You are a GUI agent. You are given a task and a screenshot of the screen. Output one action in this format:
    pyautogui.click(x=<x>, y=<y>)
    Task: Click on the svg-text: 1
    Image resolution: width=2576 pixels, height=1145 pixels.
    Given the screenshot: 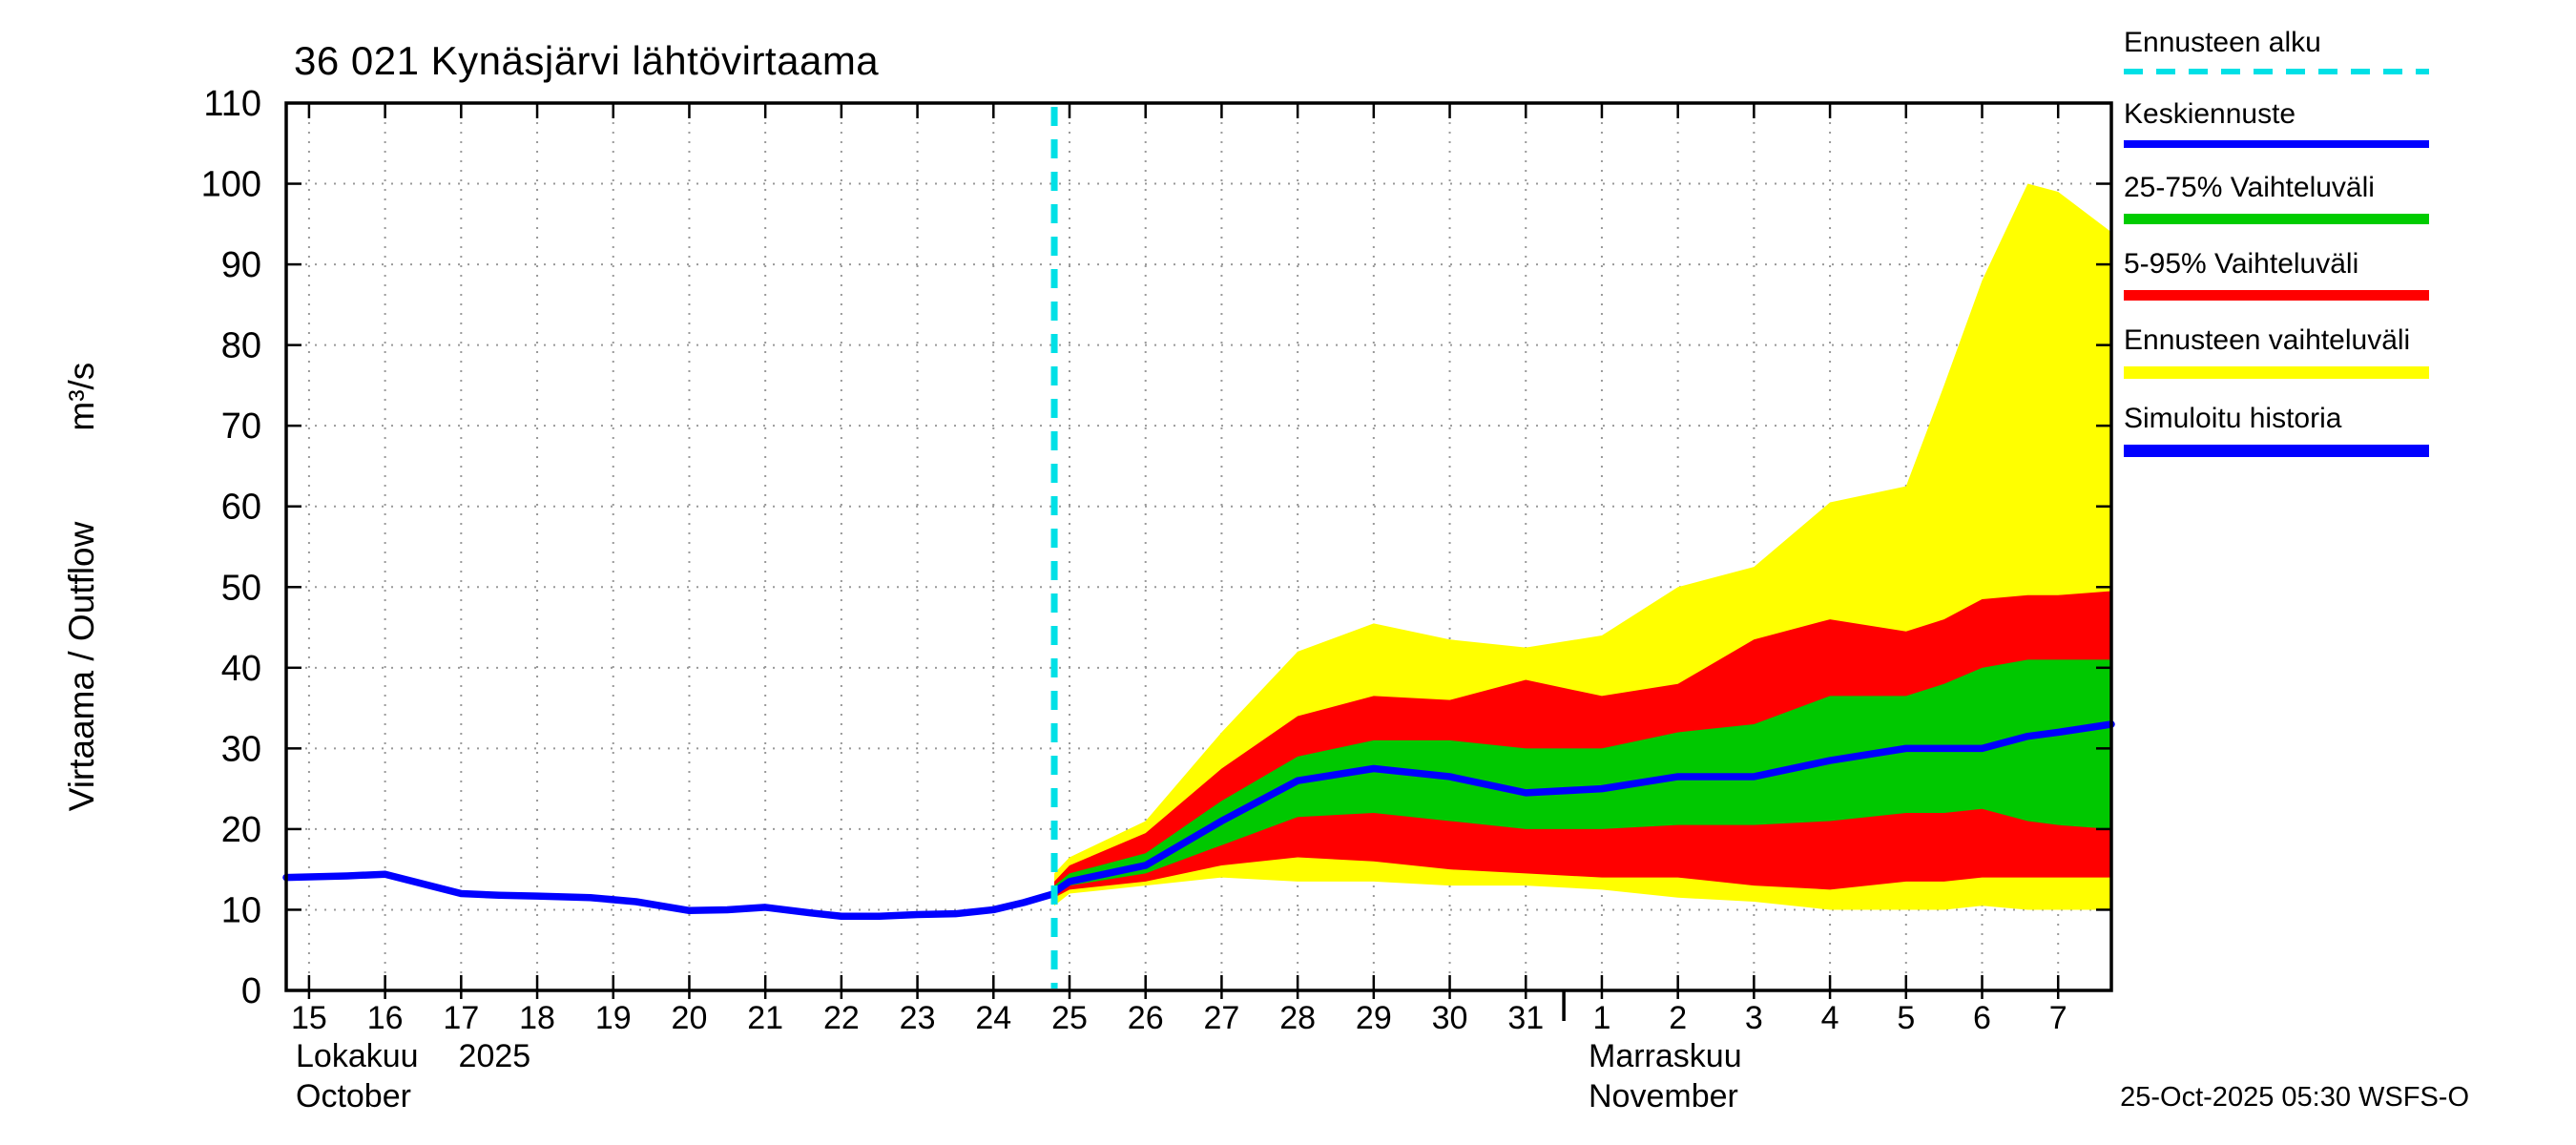 What is the action you would take?
    pyautogui.click(x=1601, y=1018)
    